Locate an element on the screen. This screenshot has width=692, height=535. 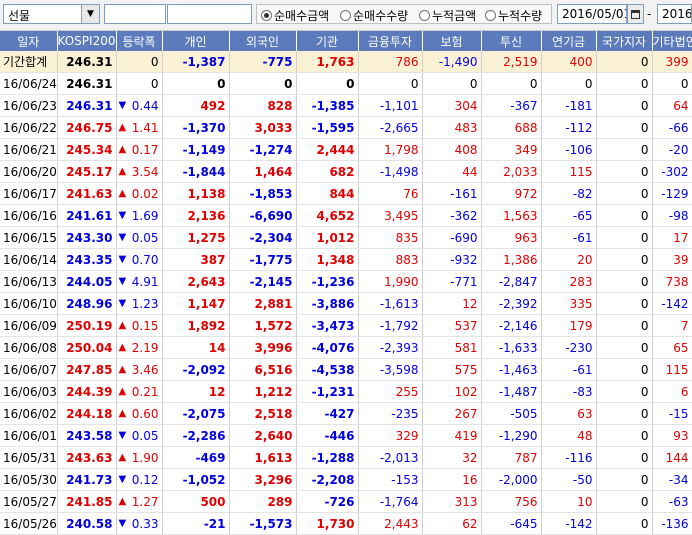
date-to-input: 2016/ is located at coordinates (674, 14).